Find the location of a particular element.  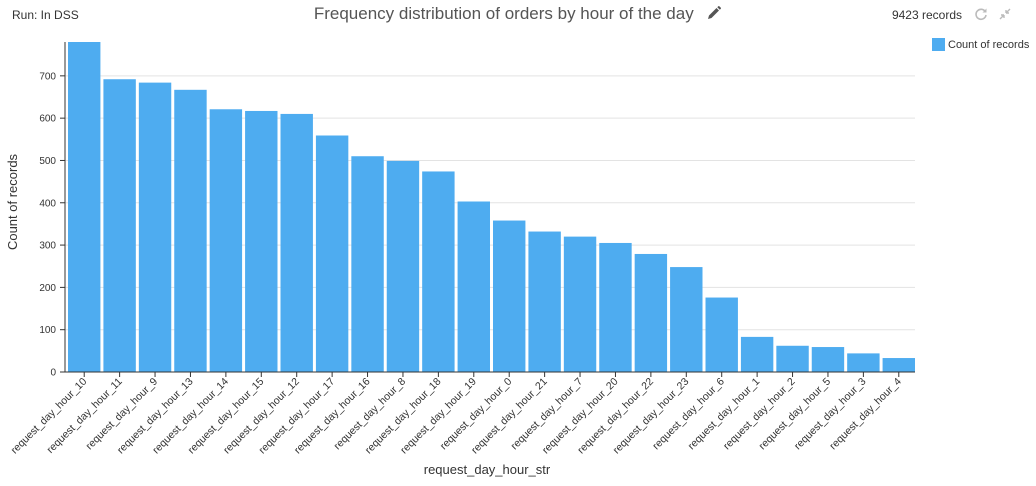

collapse-icon is located at coordinates (1005, 14).